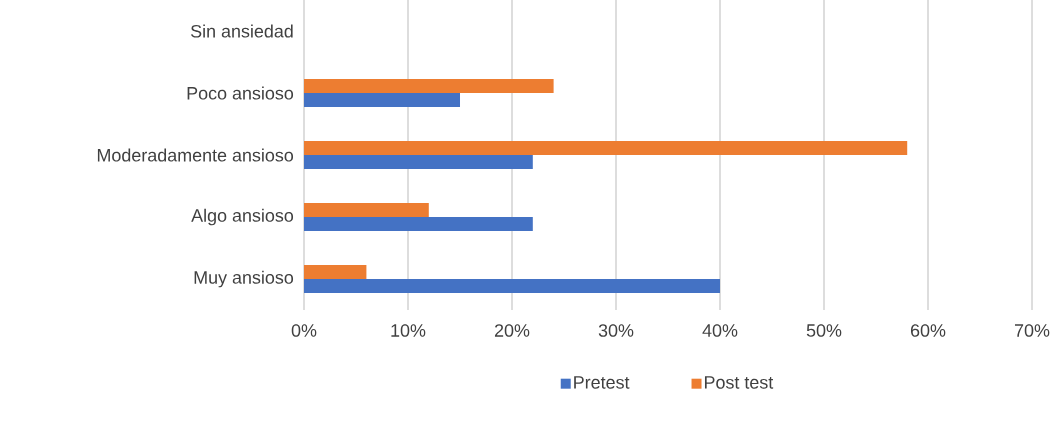  I want to click on legend-label: Pretest, so click(602, 382).